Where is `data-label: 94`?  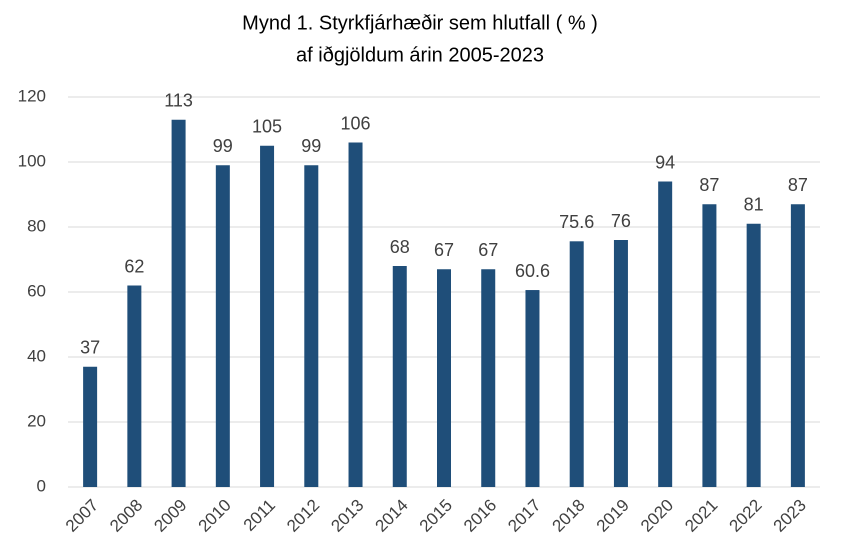 data-label: 94 is located at coordinates (665, 162).